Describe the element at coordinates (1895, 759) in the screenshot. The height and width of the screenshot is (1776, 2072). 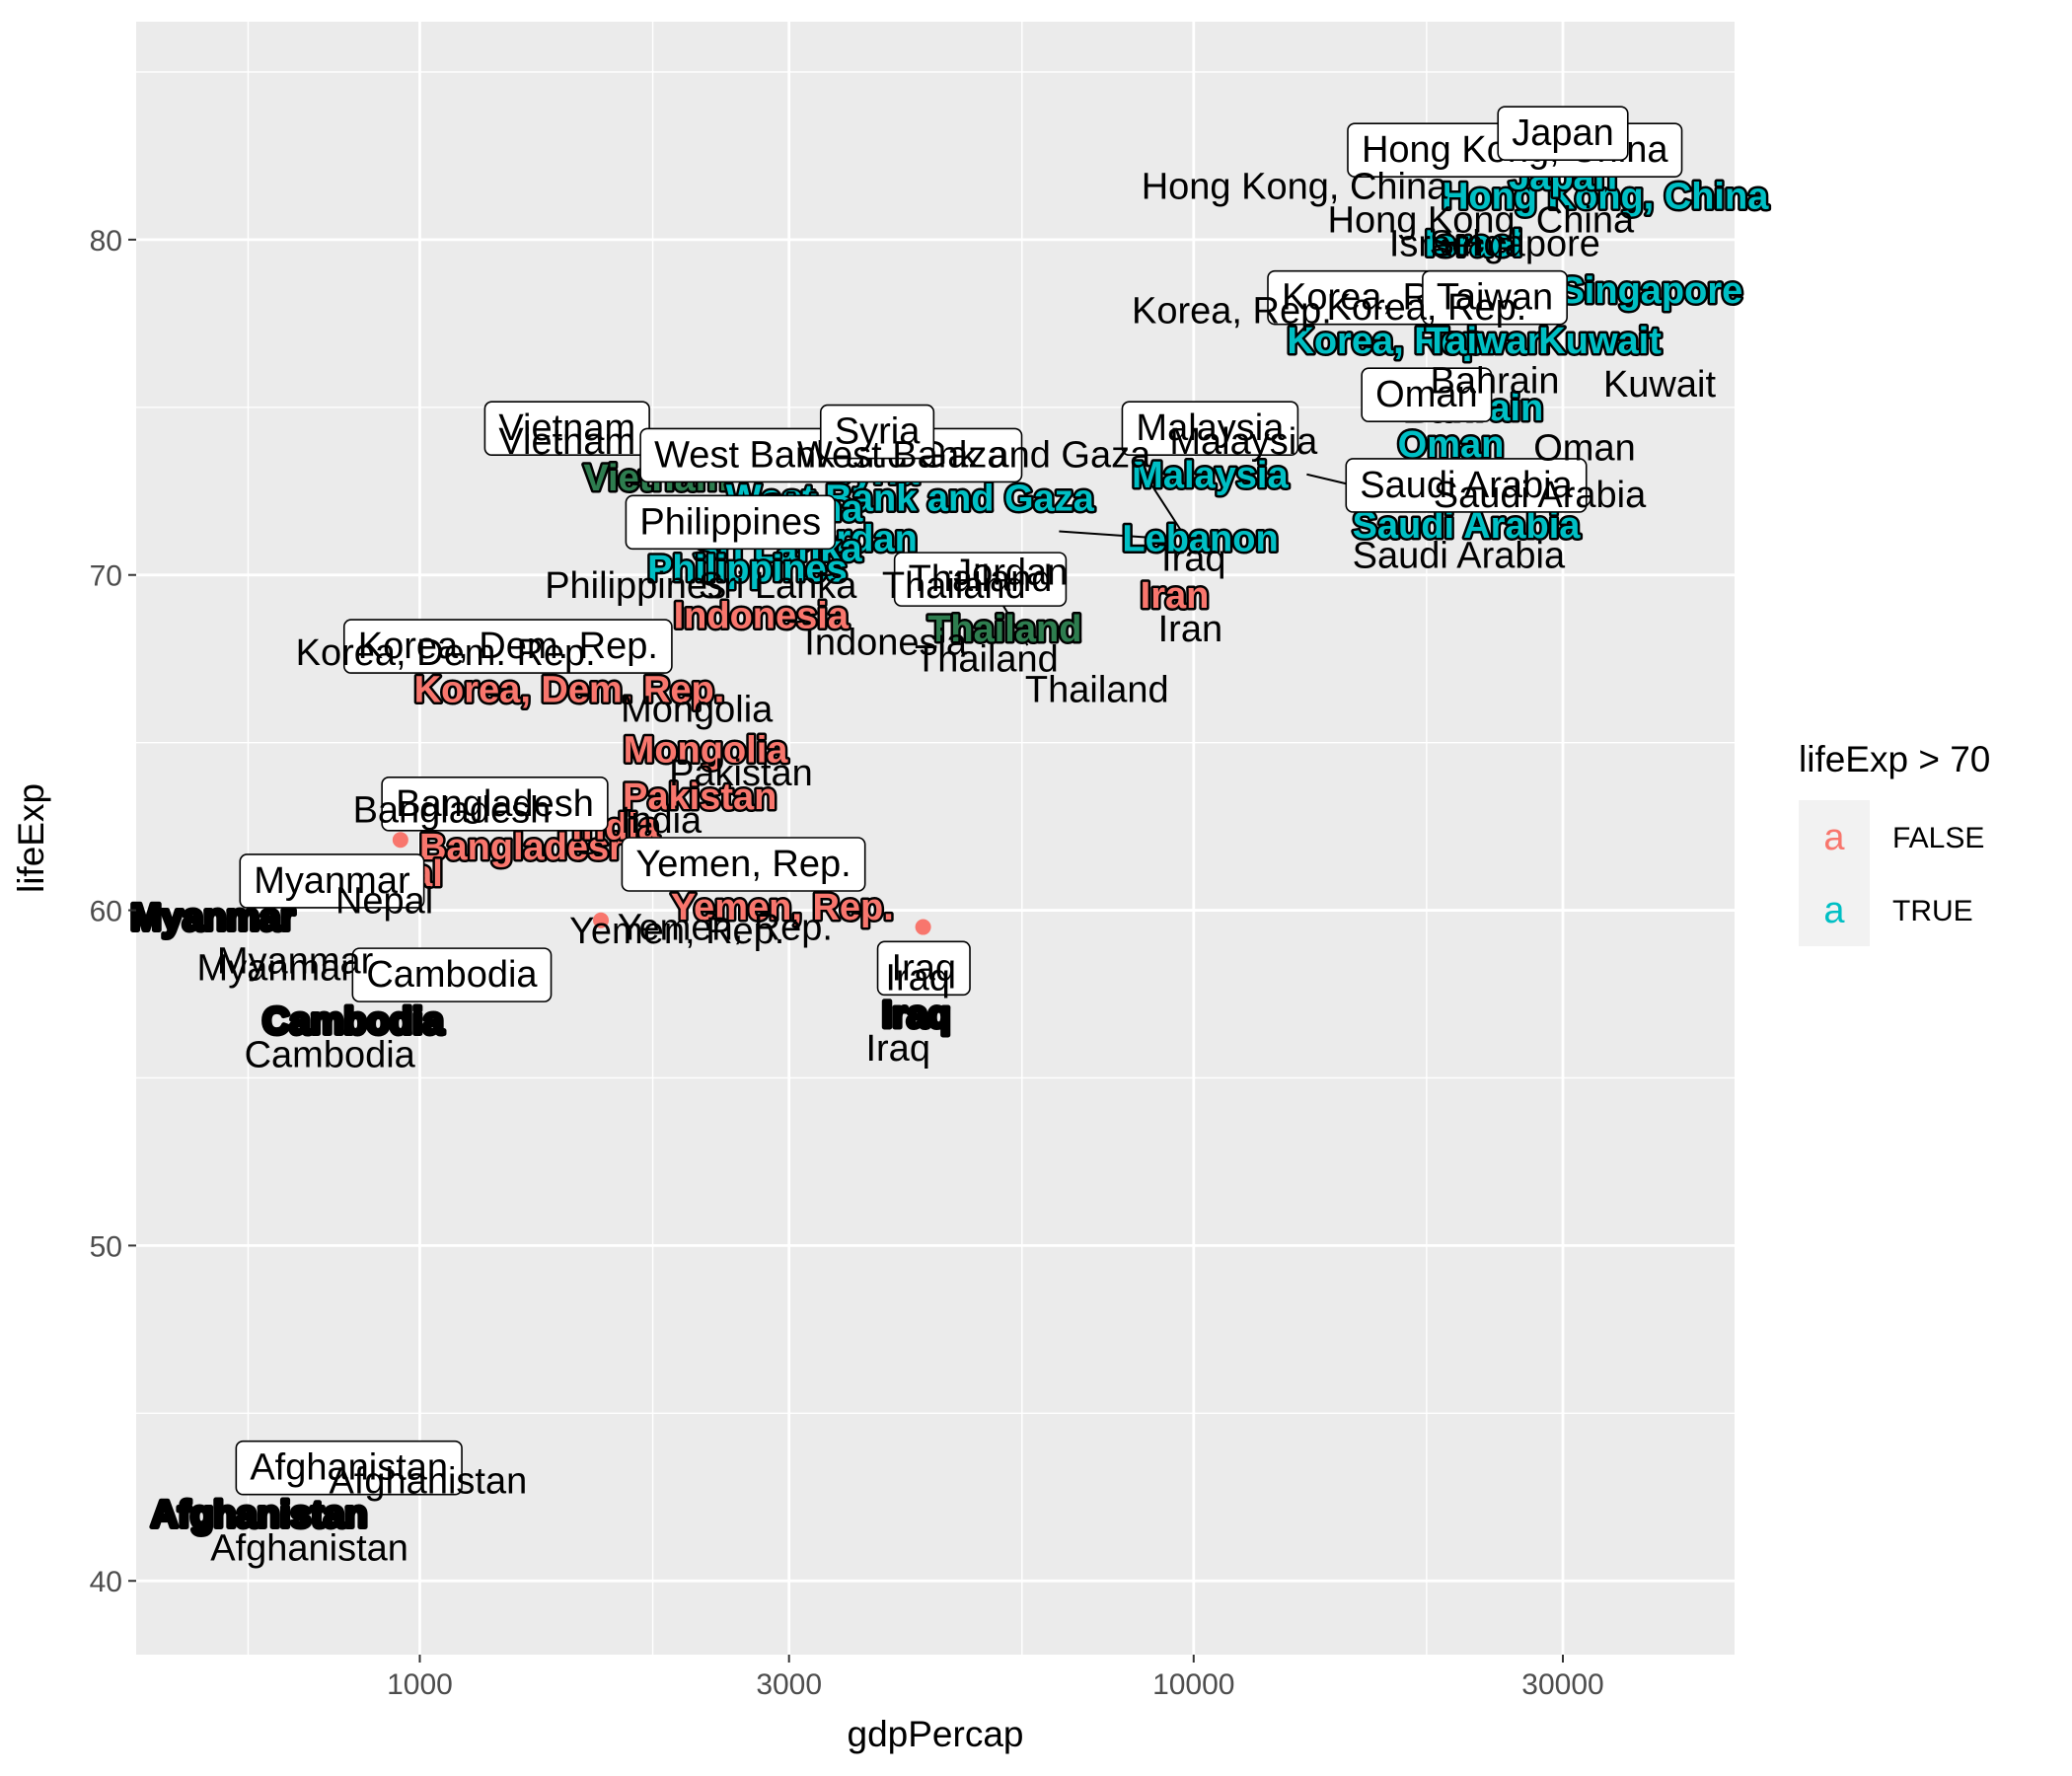
I see `legend-title: lifeExp > 70` at that location.